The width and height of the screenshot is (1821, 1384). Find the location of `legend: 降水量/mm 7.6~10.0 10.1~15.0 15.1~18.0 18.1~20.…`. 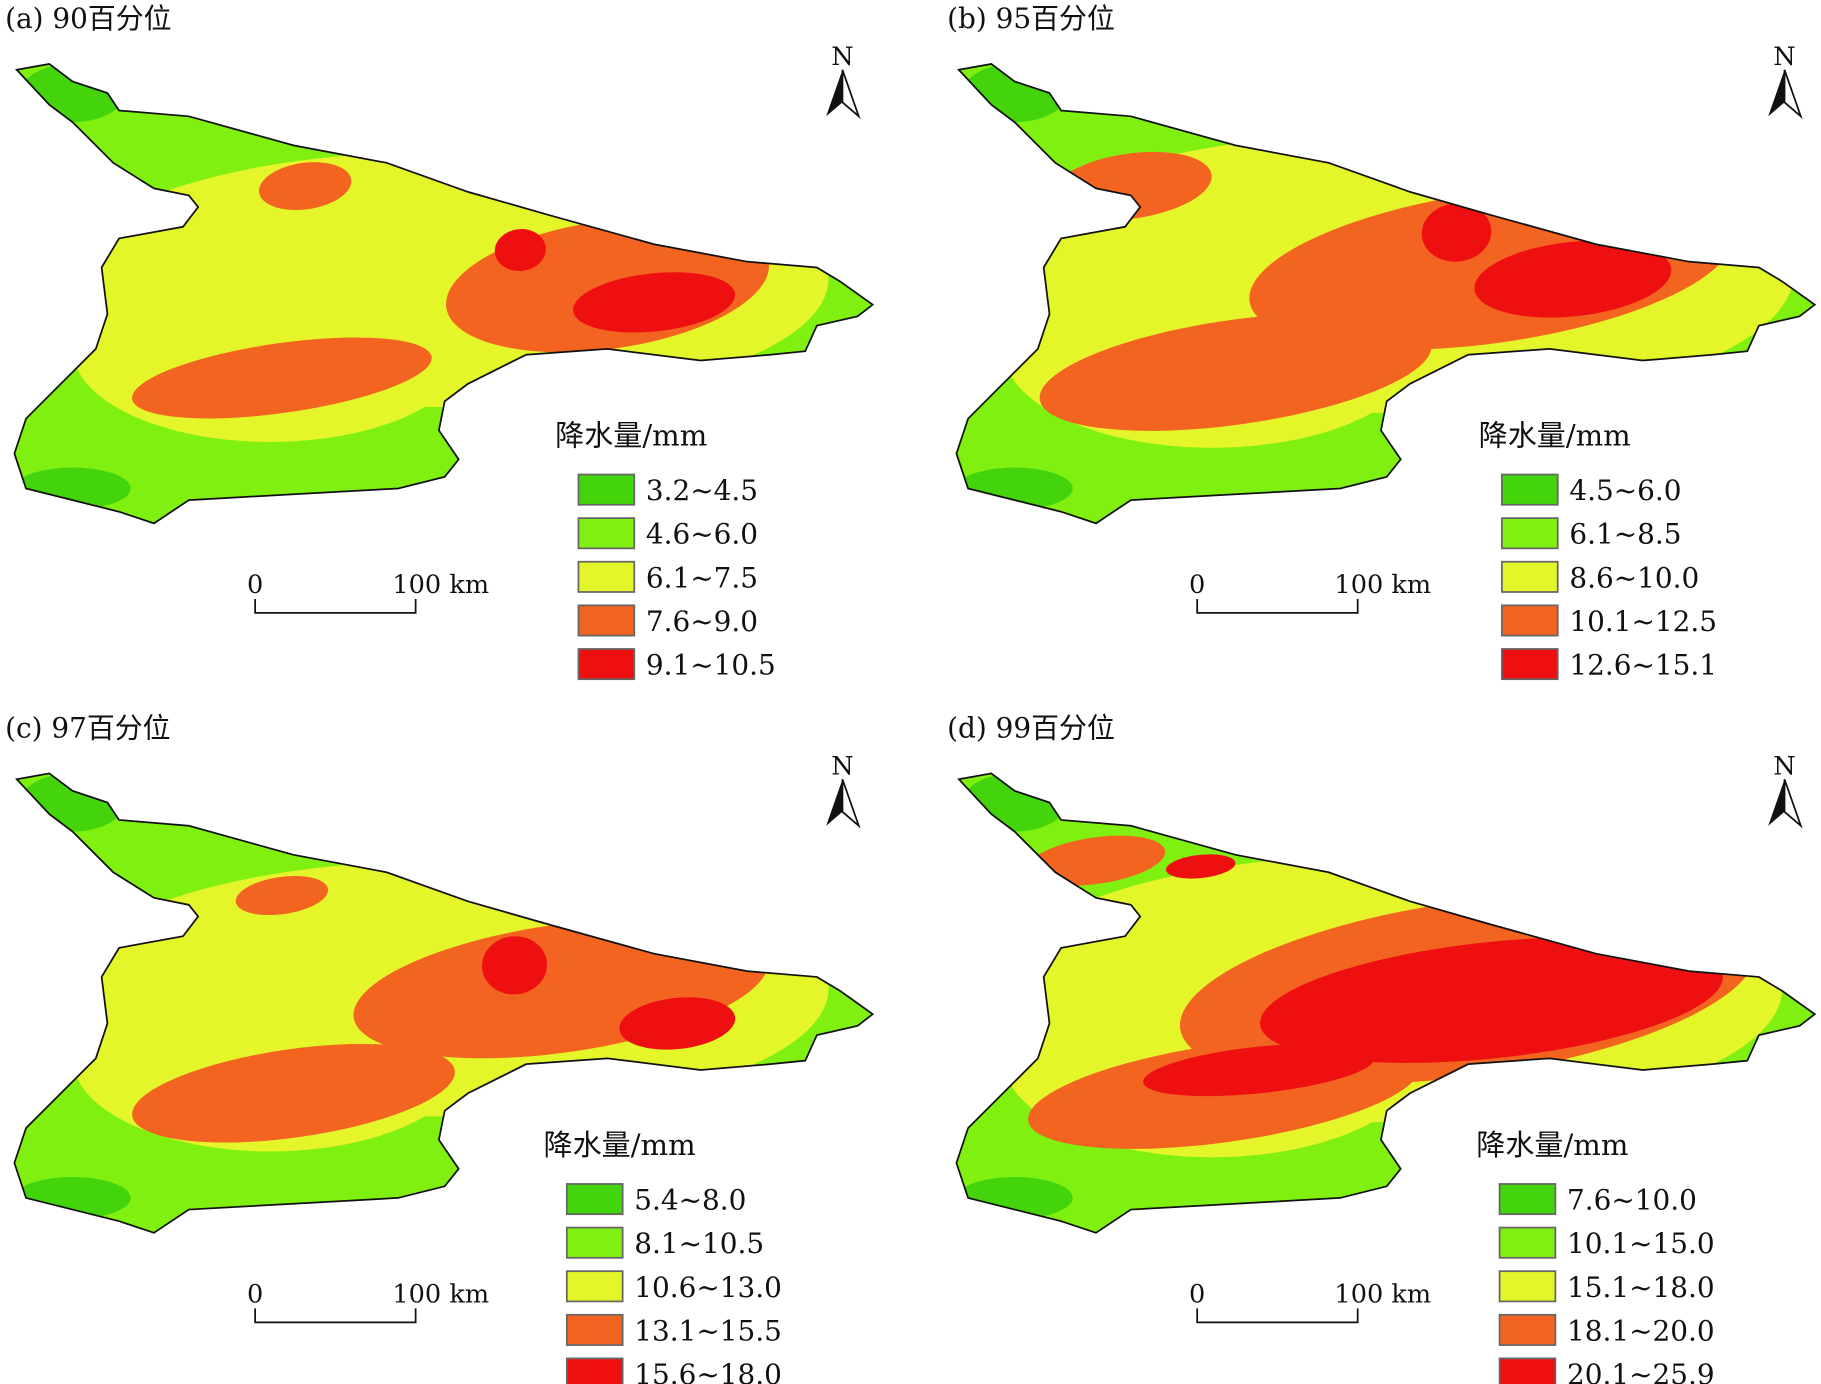

legend: 降水量/mm 7.6~10.0 10.1~15.0 15.1~18.0 18.1~20.… is located at coordinates (1595, 1256).